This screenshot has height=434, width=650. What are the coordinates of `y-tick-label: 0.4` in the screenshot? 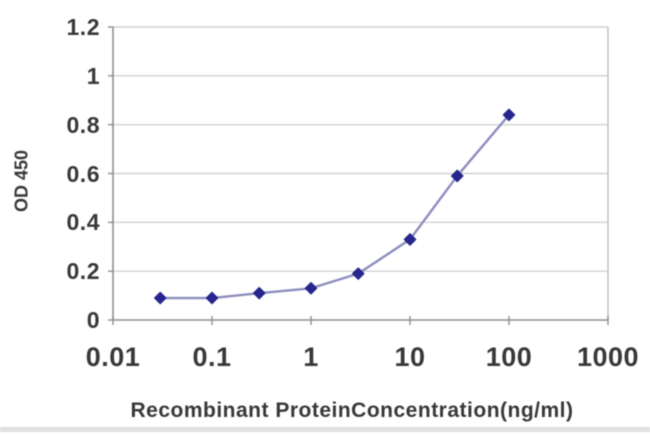 It's located at (83, 222).